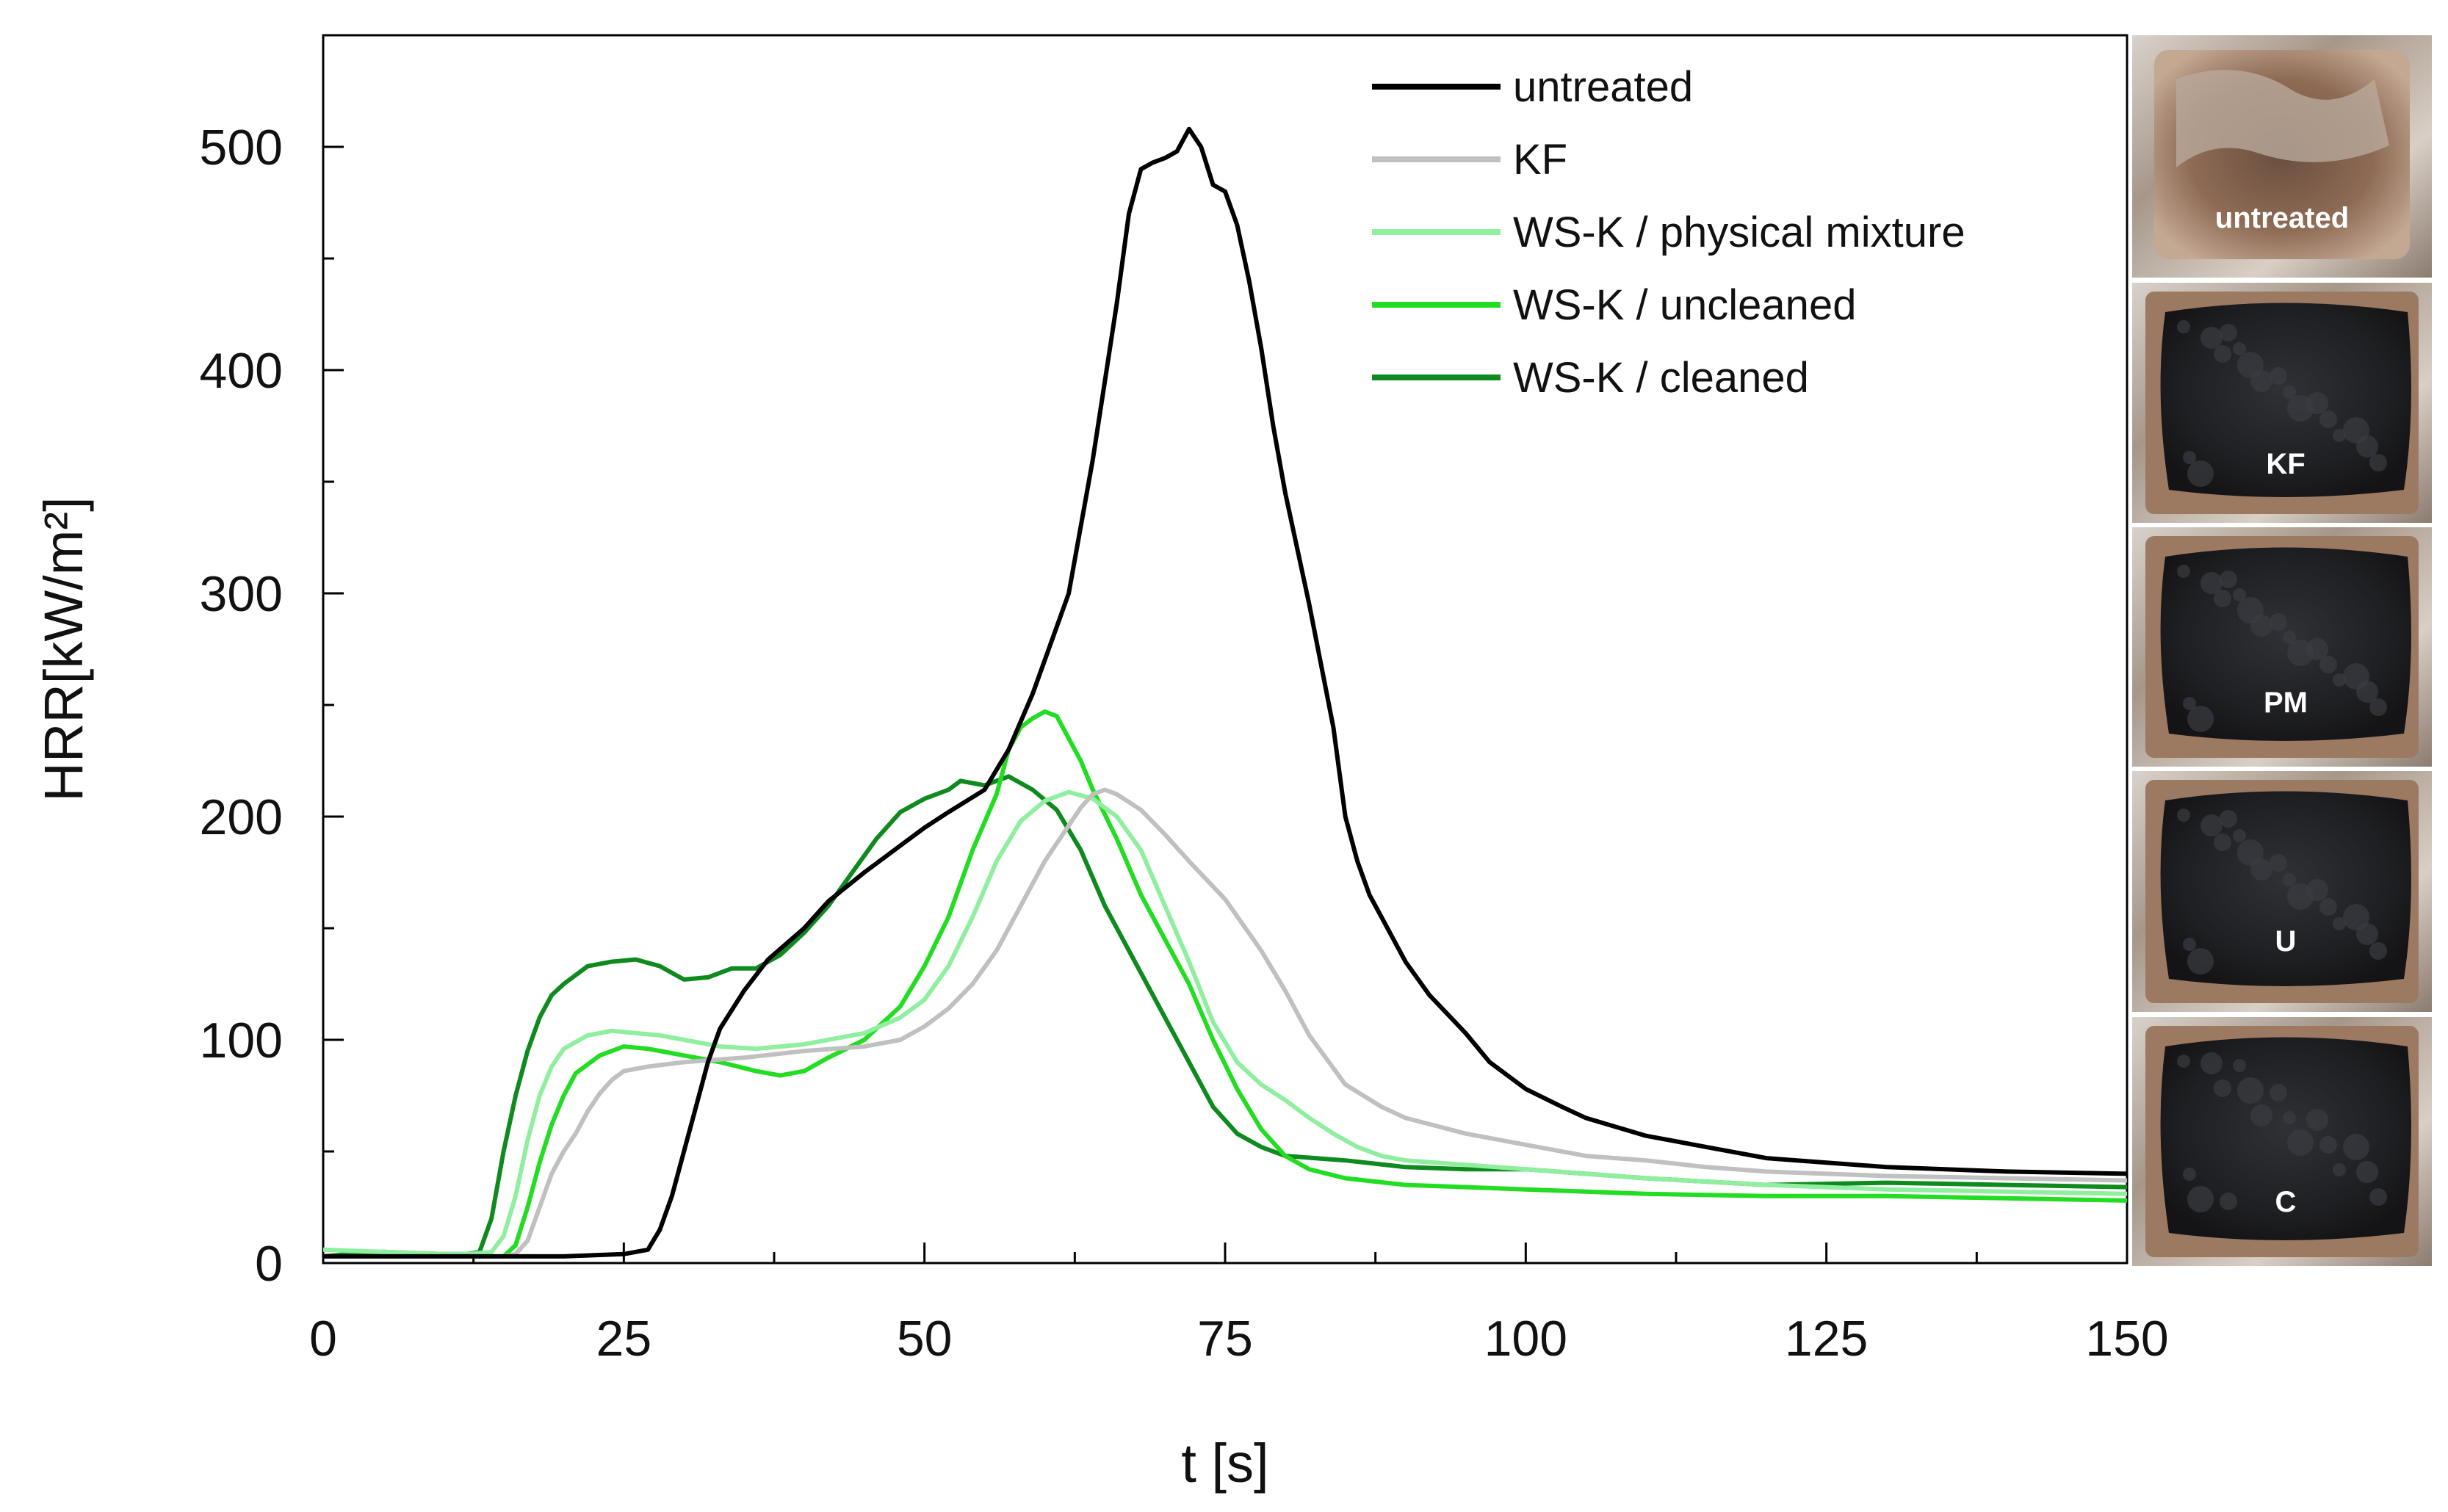  Describe the element at coordinates (2286, 703) in the screenshot. I see `photo-label: PM` at that location.